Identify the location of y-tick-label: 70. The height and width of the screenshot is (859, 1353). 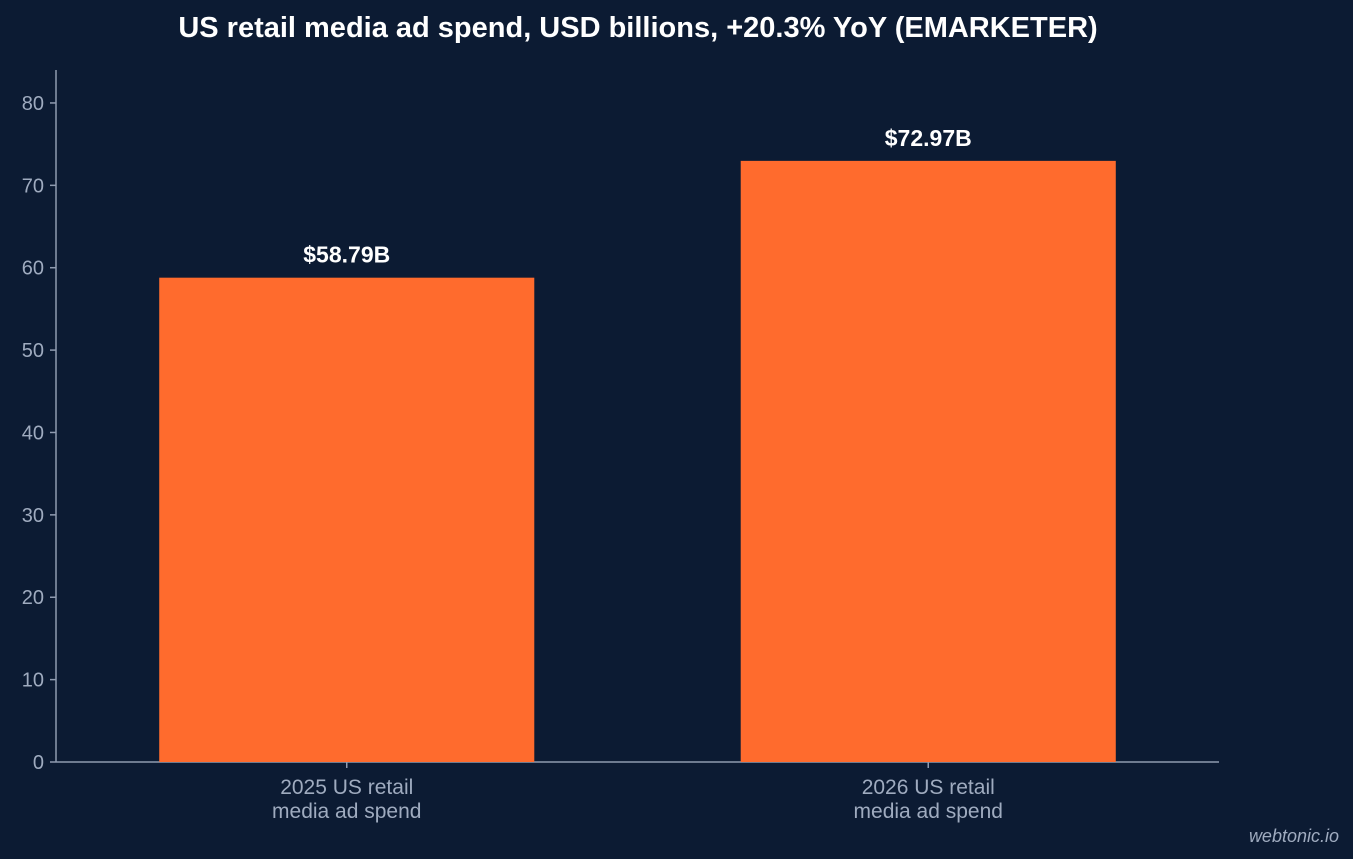
(33, 186).